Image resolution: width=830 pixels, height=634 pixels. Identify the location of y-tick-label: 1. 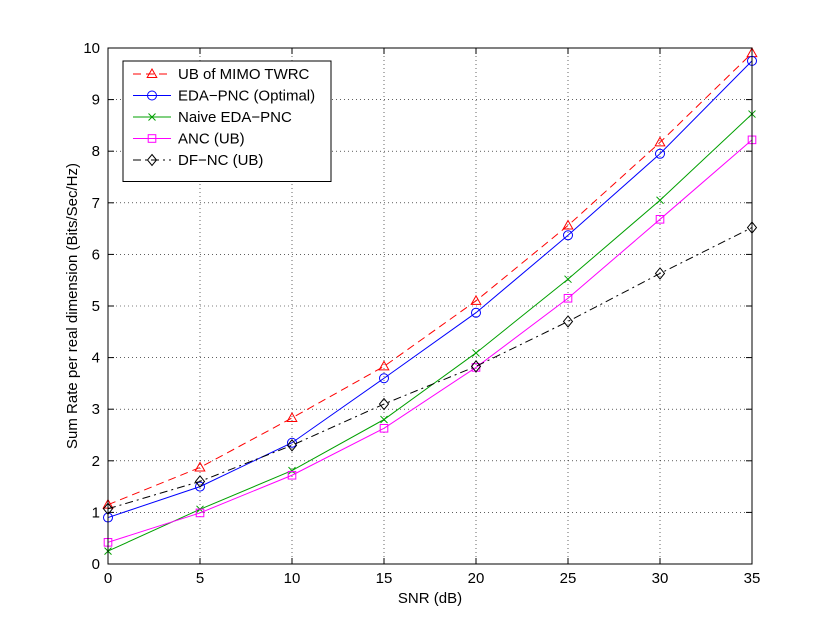
(96, 512).